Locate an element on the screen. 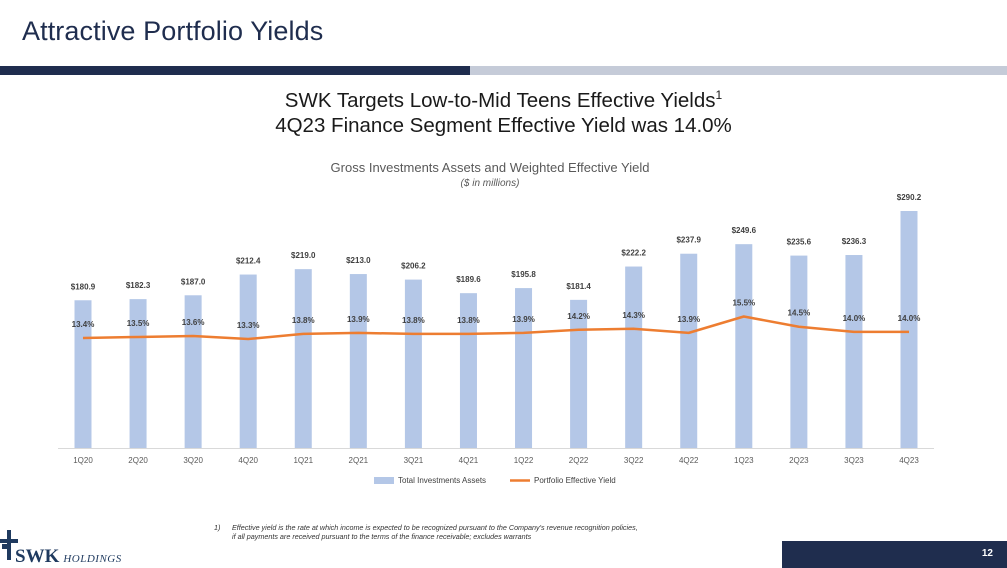  x-tick-2Q22: 2Q22 is located at coordinates (579, 460).